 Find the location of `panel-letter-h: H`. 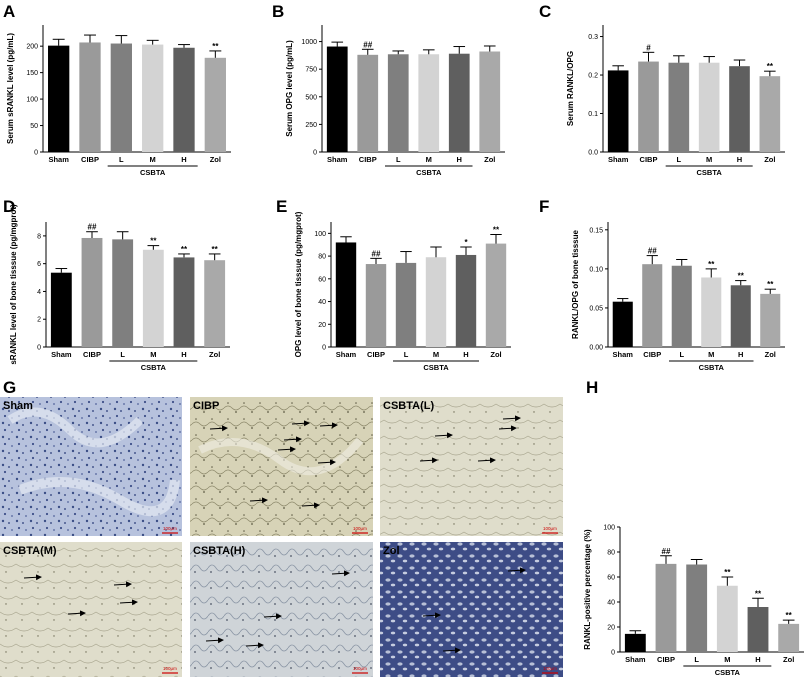

panel-letter-h: H is located at coordinates (592, 387).